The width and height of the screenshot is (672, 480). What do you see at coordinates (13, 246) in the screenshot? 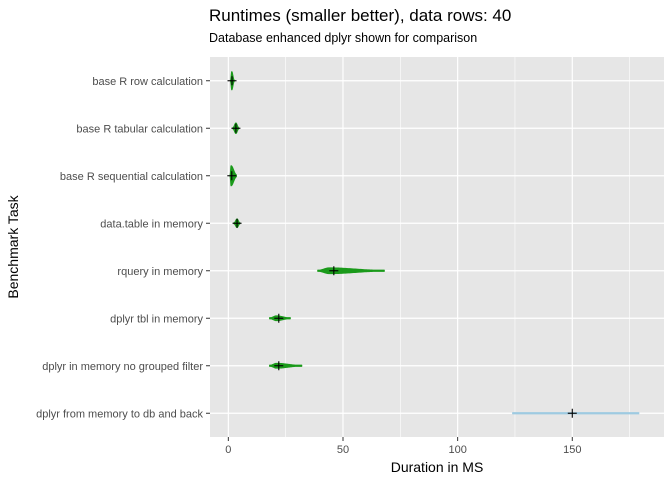
I see `y-axis-title: Benchmark Task` at bounding box center [13, 246].